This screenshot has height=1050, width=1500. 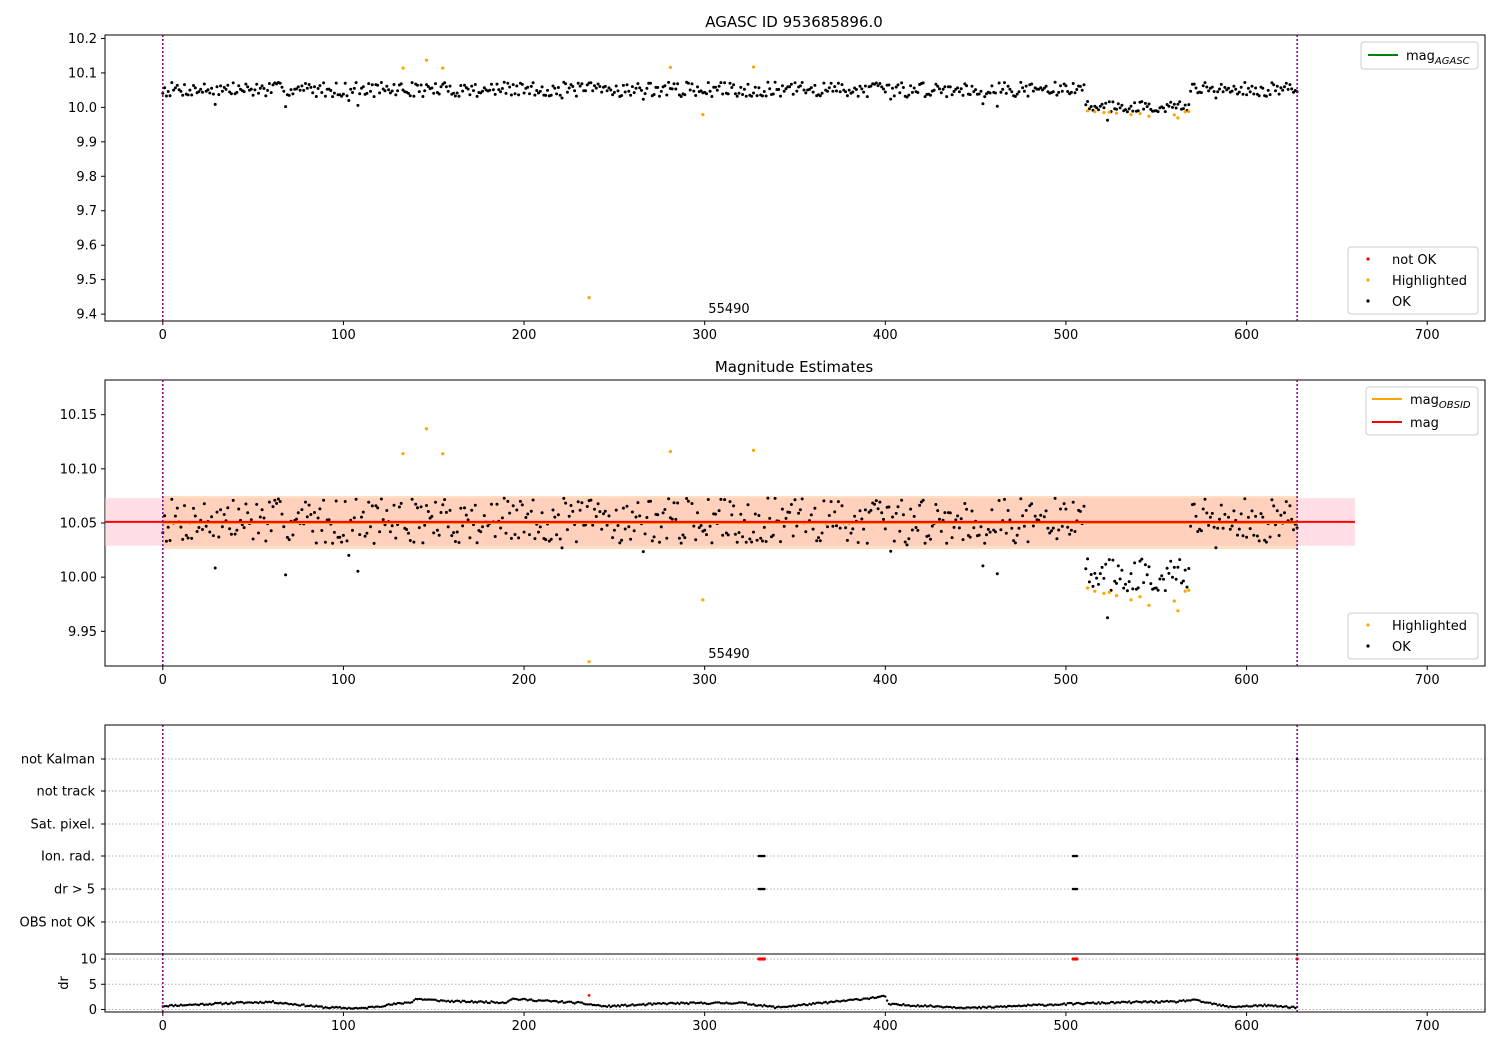 I want to click on y-tick-label: 10.15, so click(x=78, y=415).